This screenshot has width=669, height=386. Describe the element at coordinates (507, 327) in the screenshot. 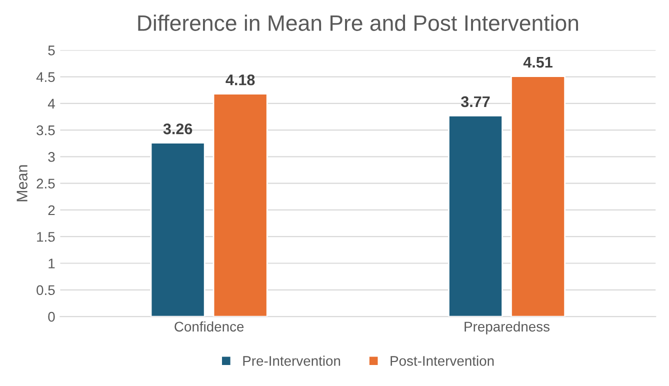

I see `x-tick-label: Preparedness` at that location.